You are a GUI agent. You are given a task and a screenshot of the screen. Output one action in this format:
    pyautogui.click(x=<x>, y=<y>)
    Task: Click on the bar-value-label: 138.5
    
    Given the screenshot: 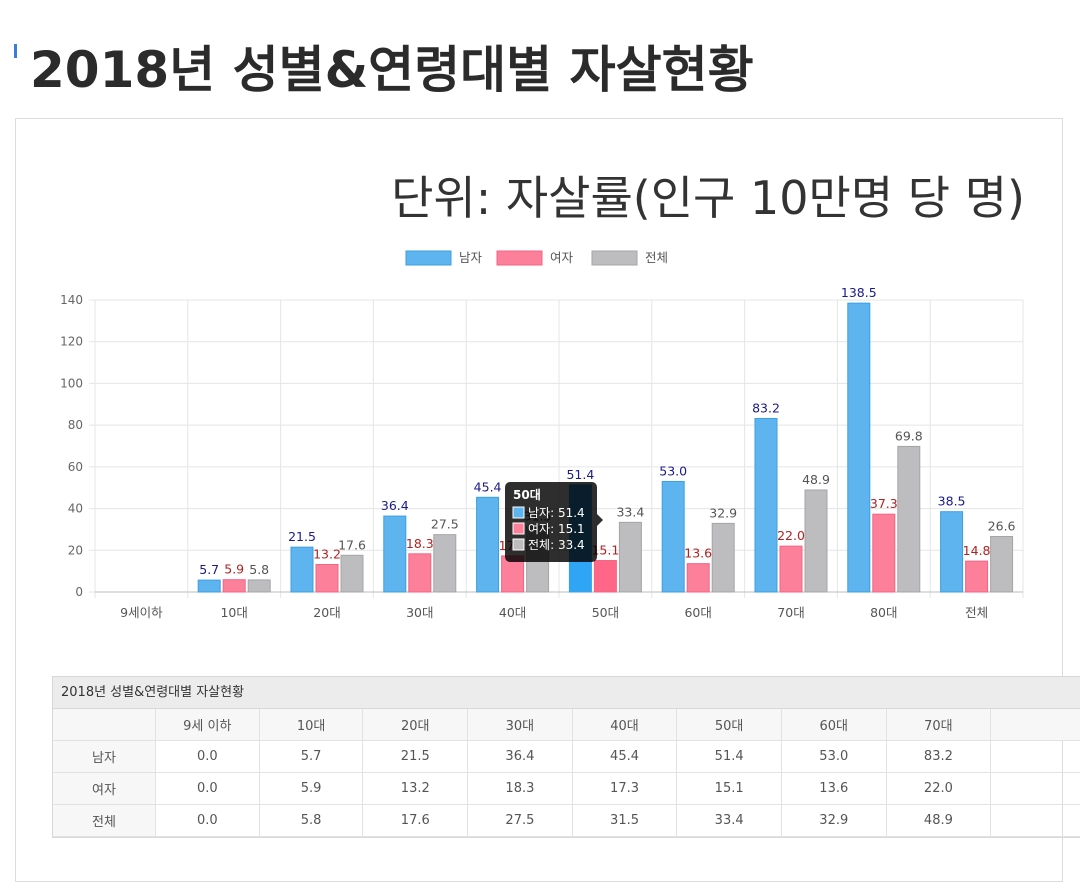 What is the action you would take?
    pyautogui.click(x=859, y=292)
    